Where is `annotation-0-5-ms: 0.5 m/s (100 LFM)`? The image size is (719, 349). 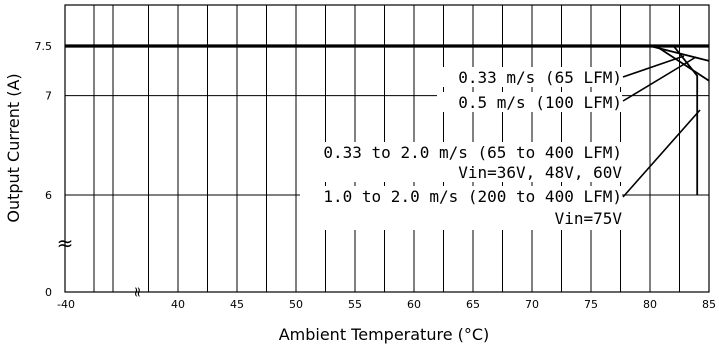 annotation-0-5-ms: 0.5 m/s (100 LFM) is located at coordinates (540, 102).